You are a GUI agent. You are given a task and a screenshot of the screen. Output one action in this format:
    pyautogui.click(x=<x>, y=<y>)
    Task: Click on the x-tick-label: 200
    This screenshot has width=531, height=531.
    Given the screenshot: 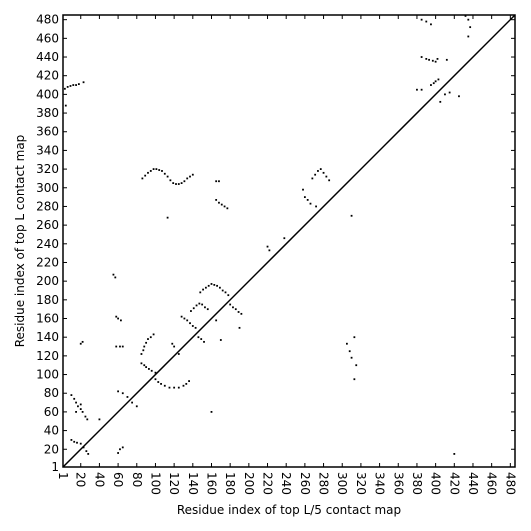 What is the action you would take?
    pyautogui.click(x=249, y=483)
    